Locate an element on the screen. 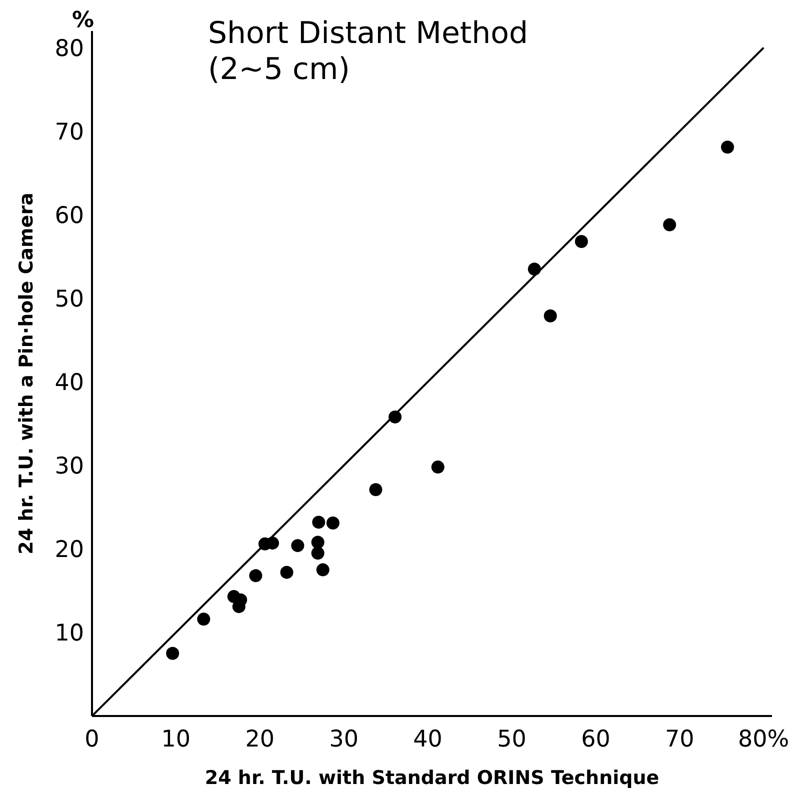  annotation: % is located at coordinates (83, 20).